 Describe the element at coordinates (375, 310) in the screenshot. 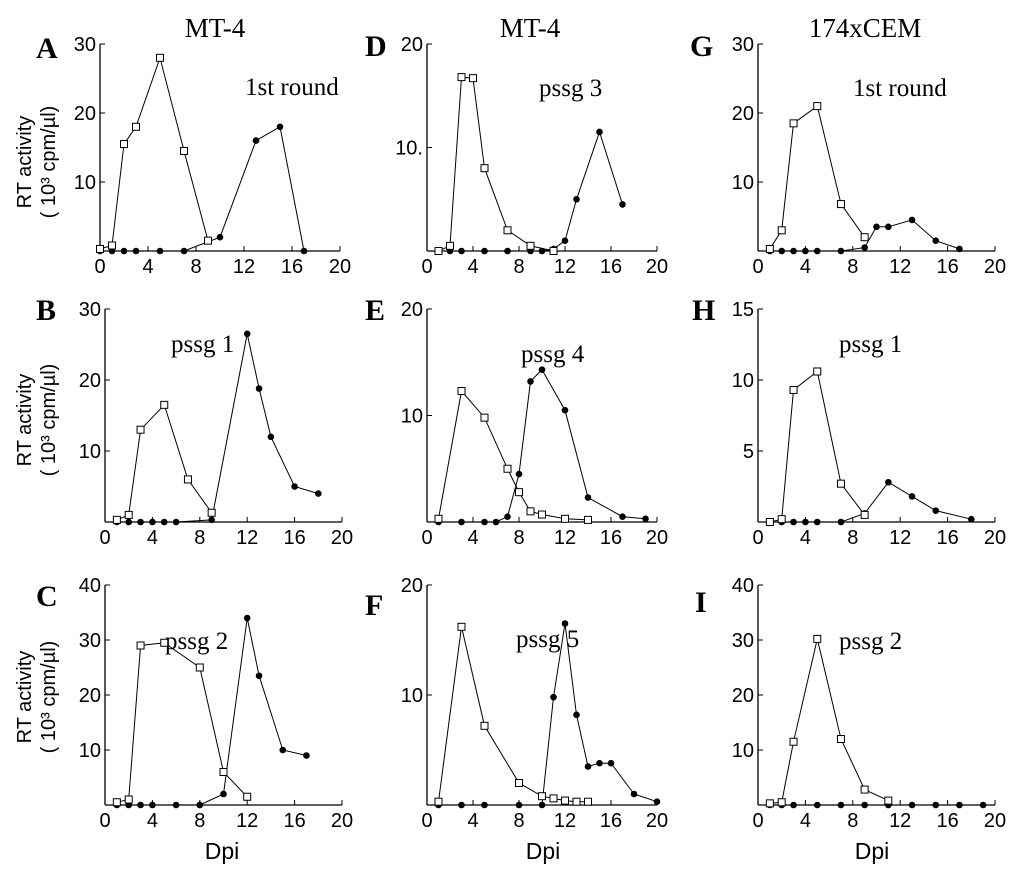

I see `panel-letter: E` at that location.